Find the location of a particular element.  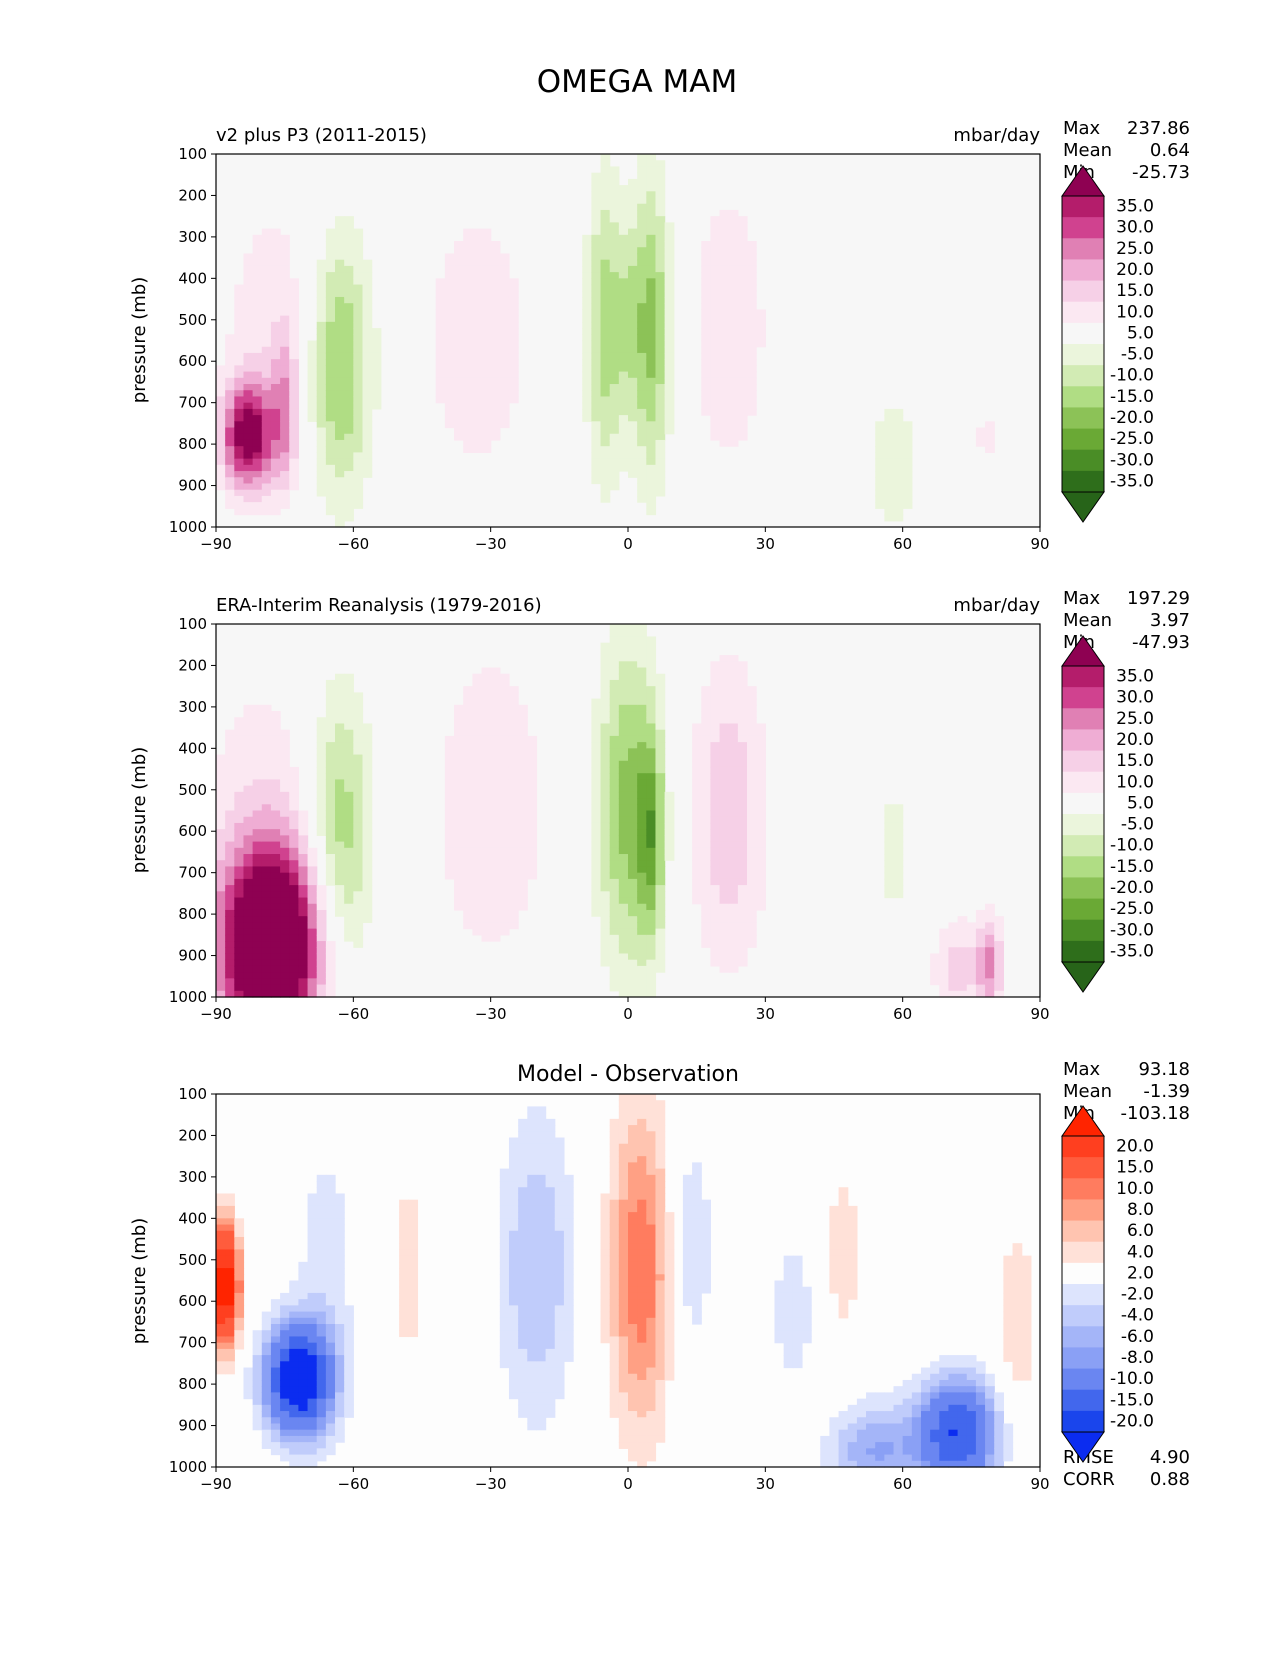

colorbar-label: 35.0 is located at coordinates (1135, 207).